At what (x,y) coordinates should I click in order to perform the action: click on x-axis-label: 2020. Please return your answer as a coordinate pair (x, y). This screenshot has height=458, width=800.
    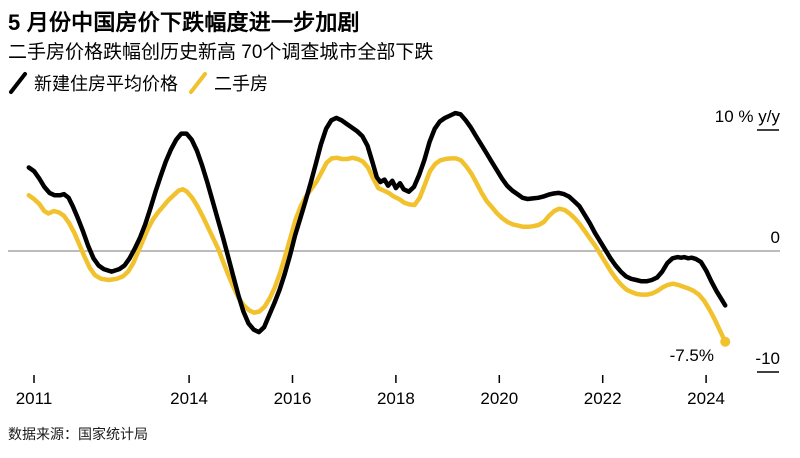
    Looking at the image, I should click on (499, 398).